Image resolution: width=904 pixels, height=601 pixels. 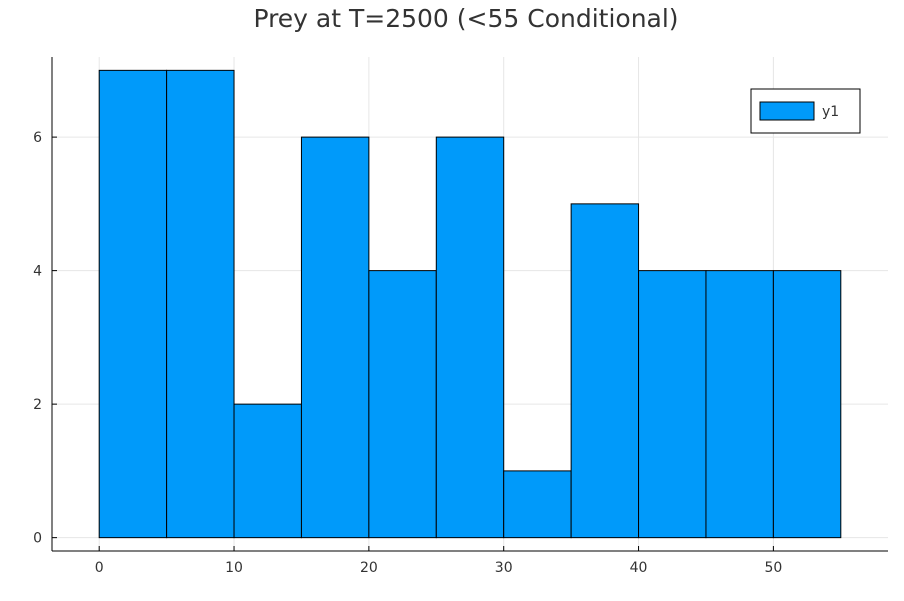 What do you see at coordinates (37, 272) in the screenshot?
I see `y-tick-label: 4` at bounding box center [37, 272].